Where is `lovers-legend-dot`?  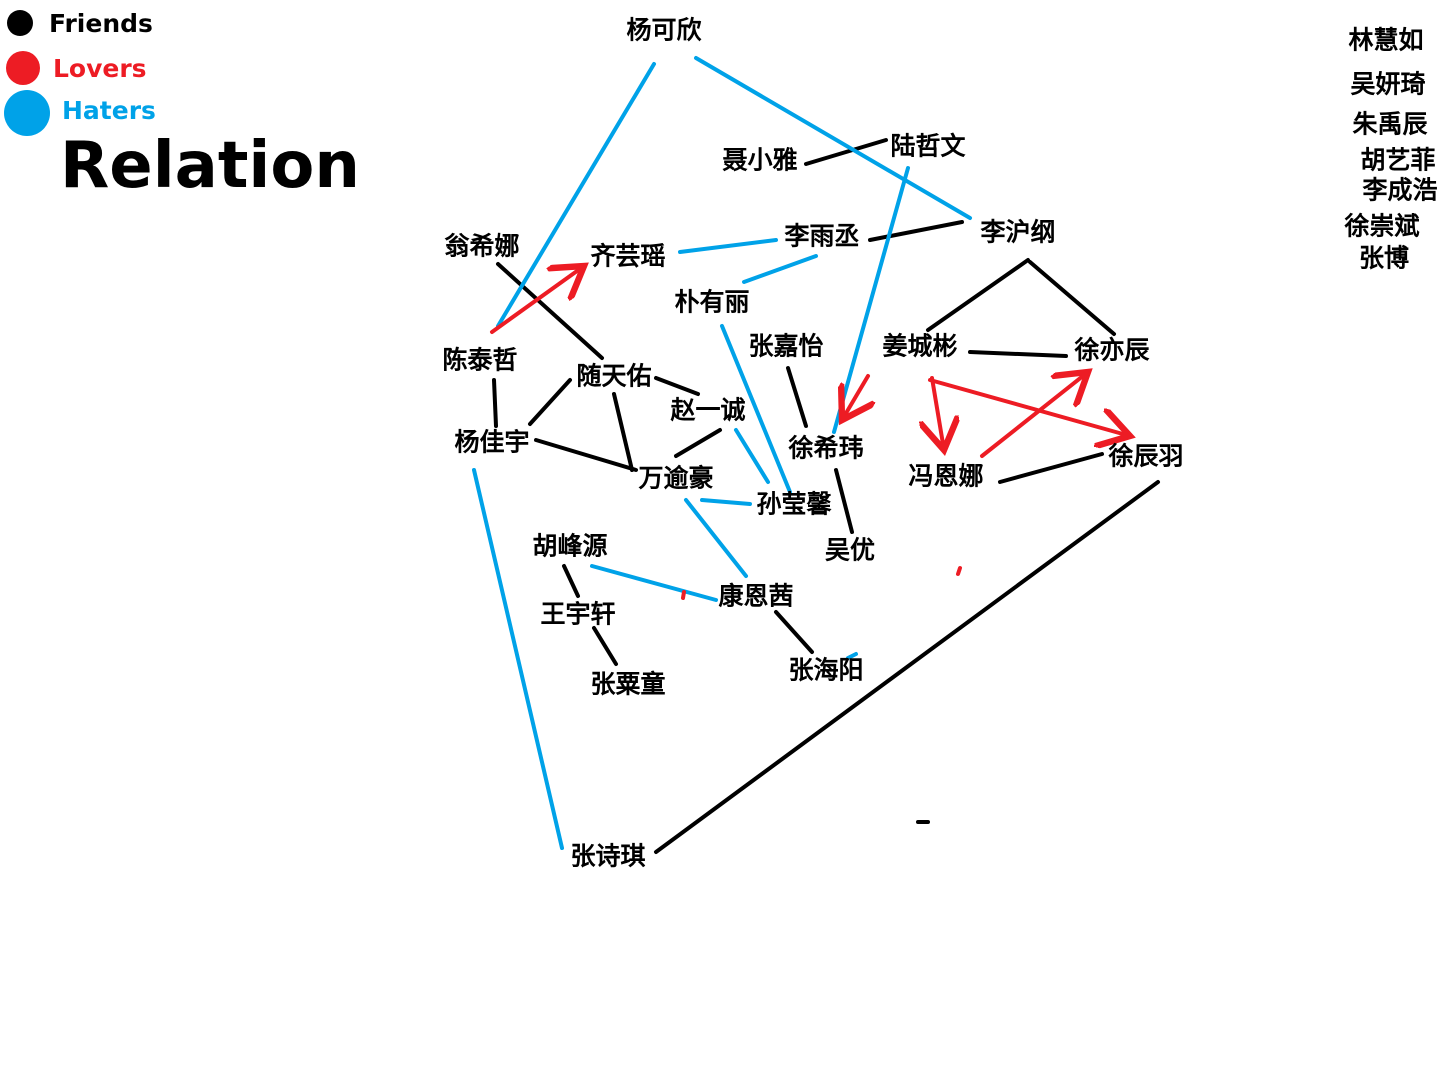
lovers-legend-dot is located at coordinates (23, 68).